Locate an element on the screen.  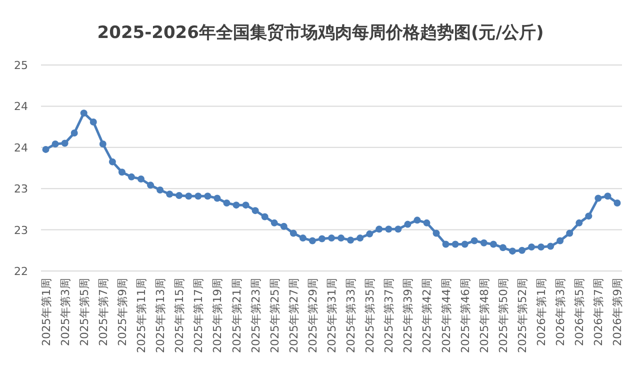
x-tick-label: 2026年第3周 is located at coordinates (561, 312).